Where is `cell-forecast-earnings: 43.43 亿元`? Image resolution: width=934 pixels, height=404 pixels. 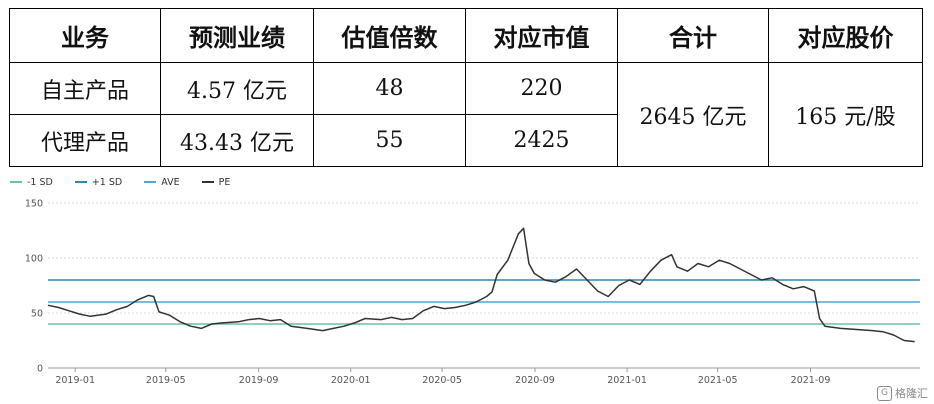 cell-forecast-earnings: 43.43 亿元 is located at coordinates (237, 140).